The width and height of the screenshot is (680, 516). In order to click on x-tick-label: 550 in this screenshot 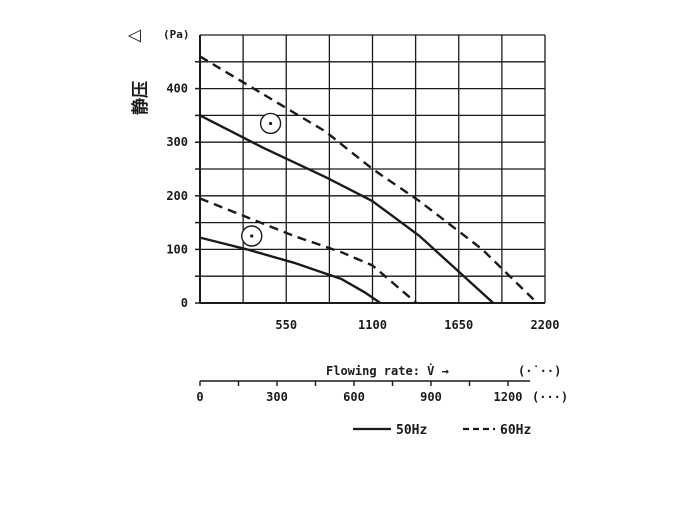, I will do `click(286, 325)`.